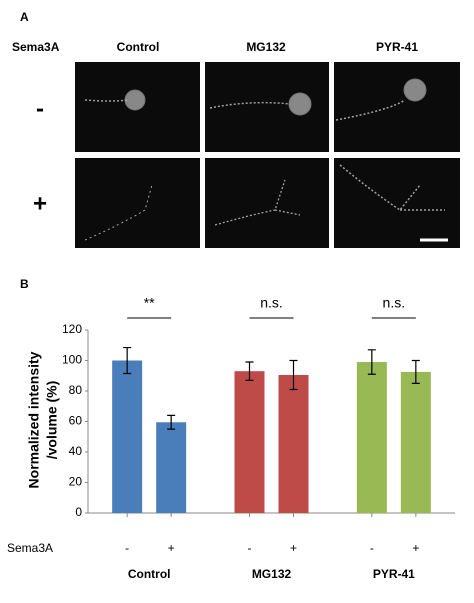  What do you see at coordinates (30, 548) in the screenshot?
I see `x-axis-label: Sema3A` at bounding box center [30, 548].